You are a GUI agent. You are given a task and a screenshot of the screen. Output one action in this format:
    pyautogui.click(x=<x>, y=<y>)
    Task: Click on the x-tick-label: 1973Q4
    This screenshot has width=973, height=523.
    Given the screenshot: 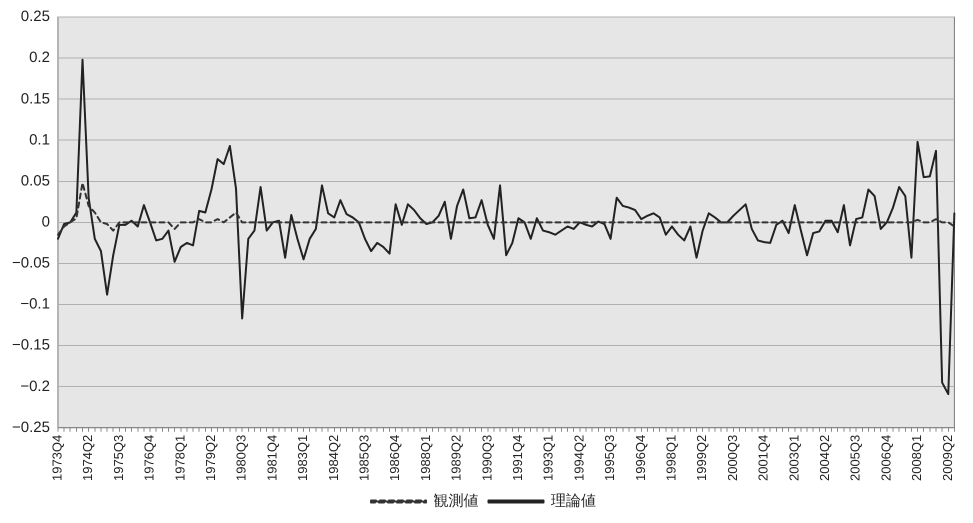 What is the action you would take?
    pyautogui.click(x=57, y=458)
    